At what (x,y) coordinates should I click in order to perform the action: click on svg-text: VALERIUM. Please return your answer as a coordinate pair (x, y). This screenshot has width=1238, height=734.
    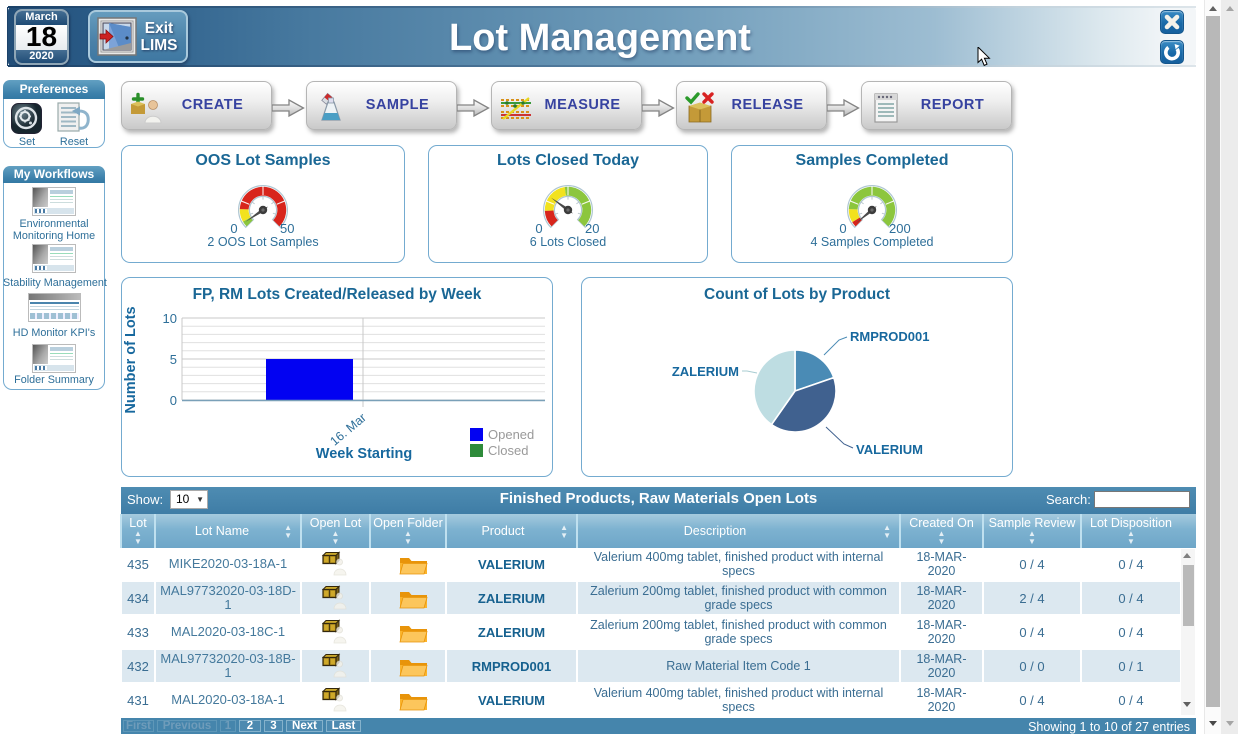
    Looking at the image, I should click on (889, 449).